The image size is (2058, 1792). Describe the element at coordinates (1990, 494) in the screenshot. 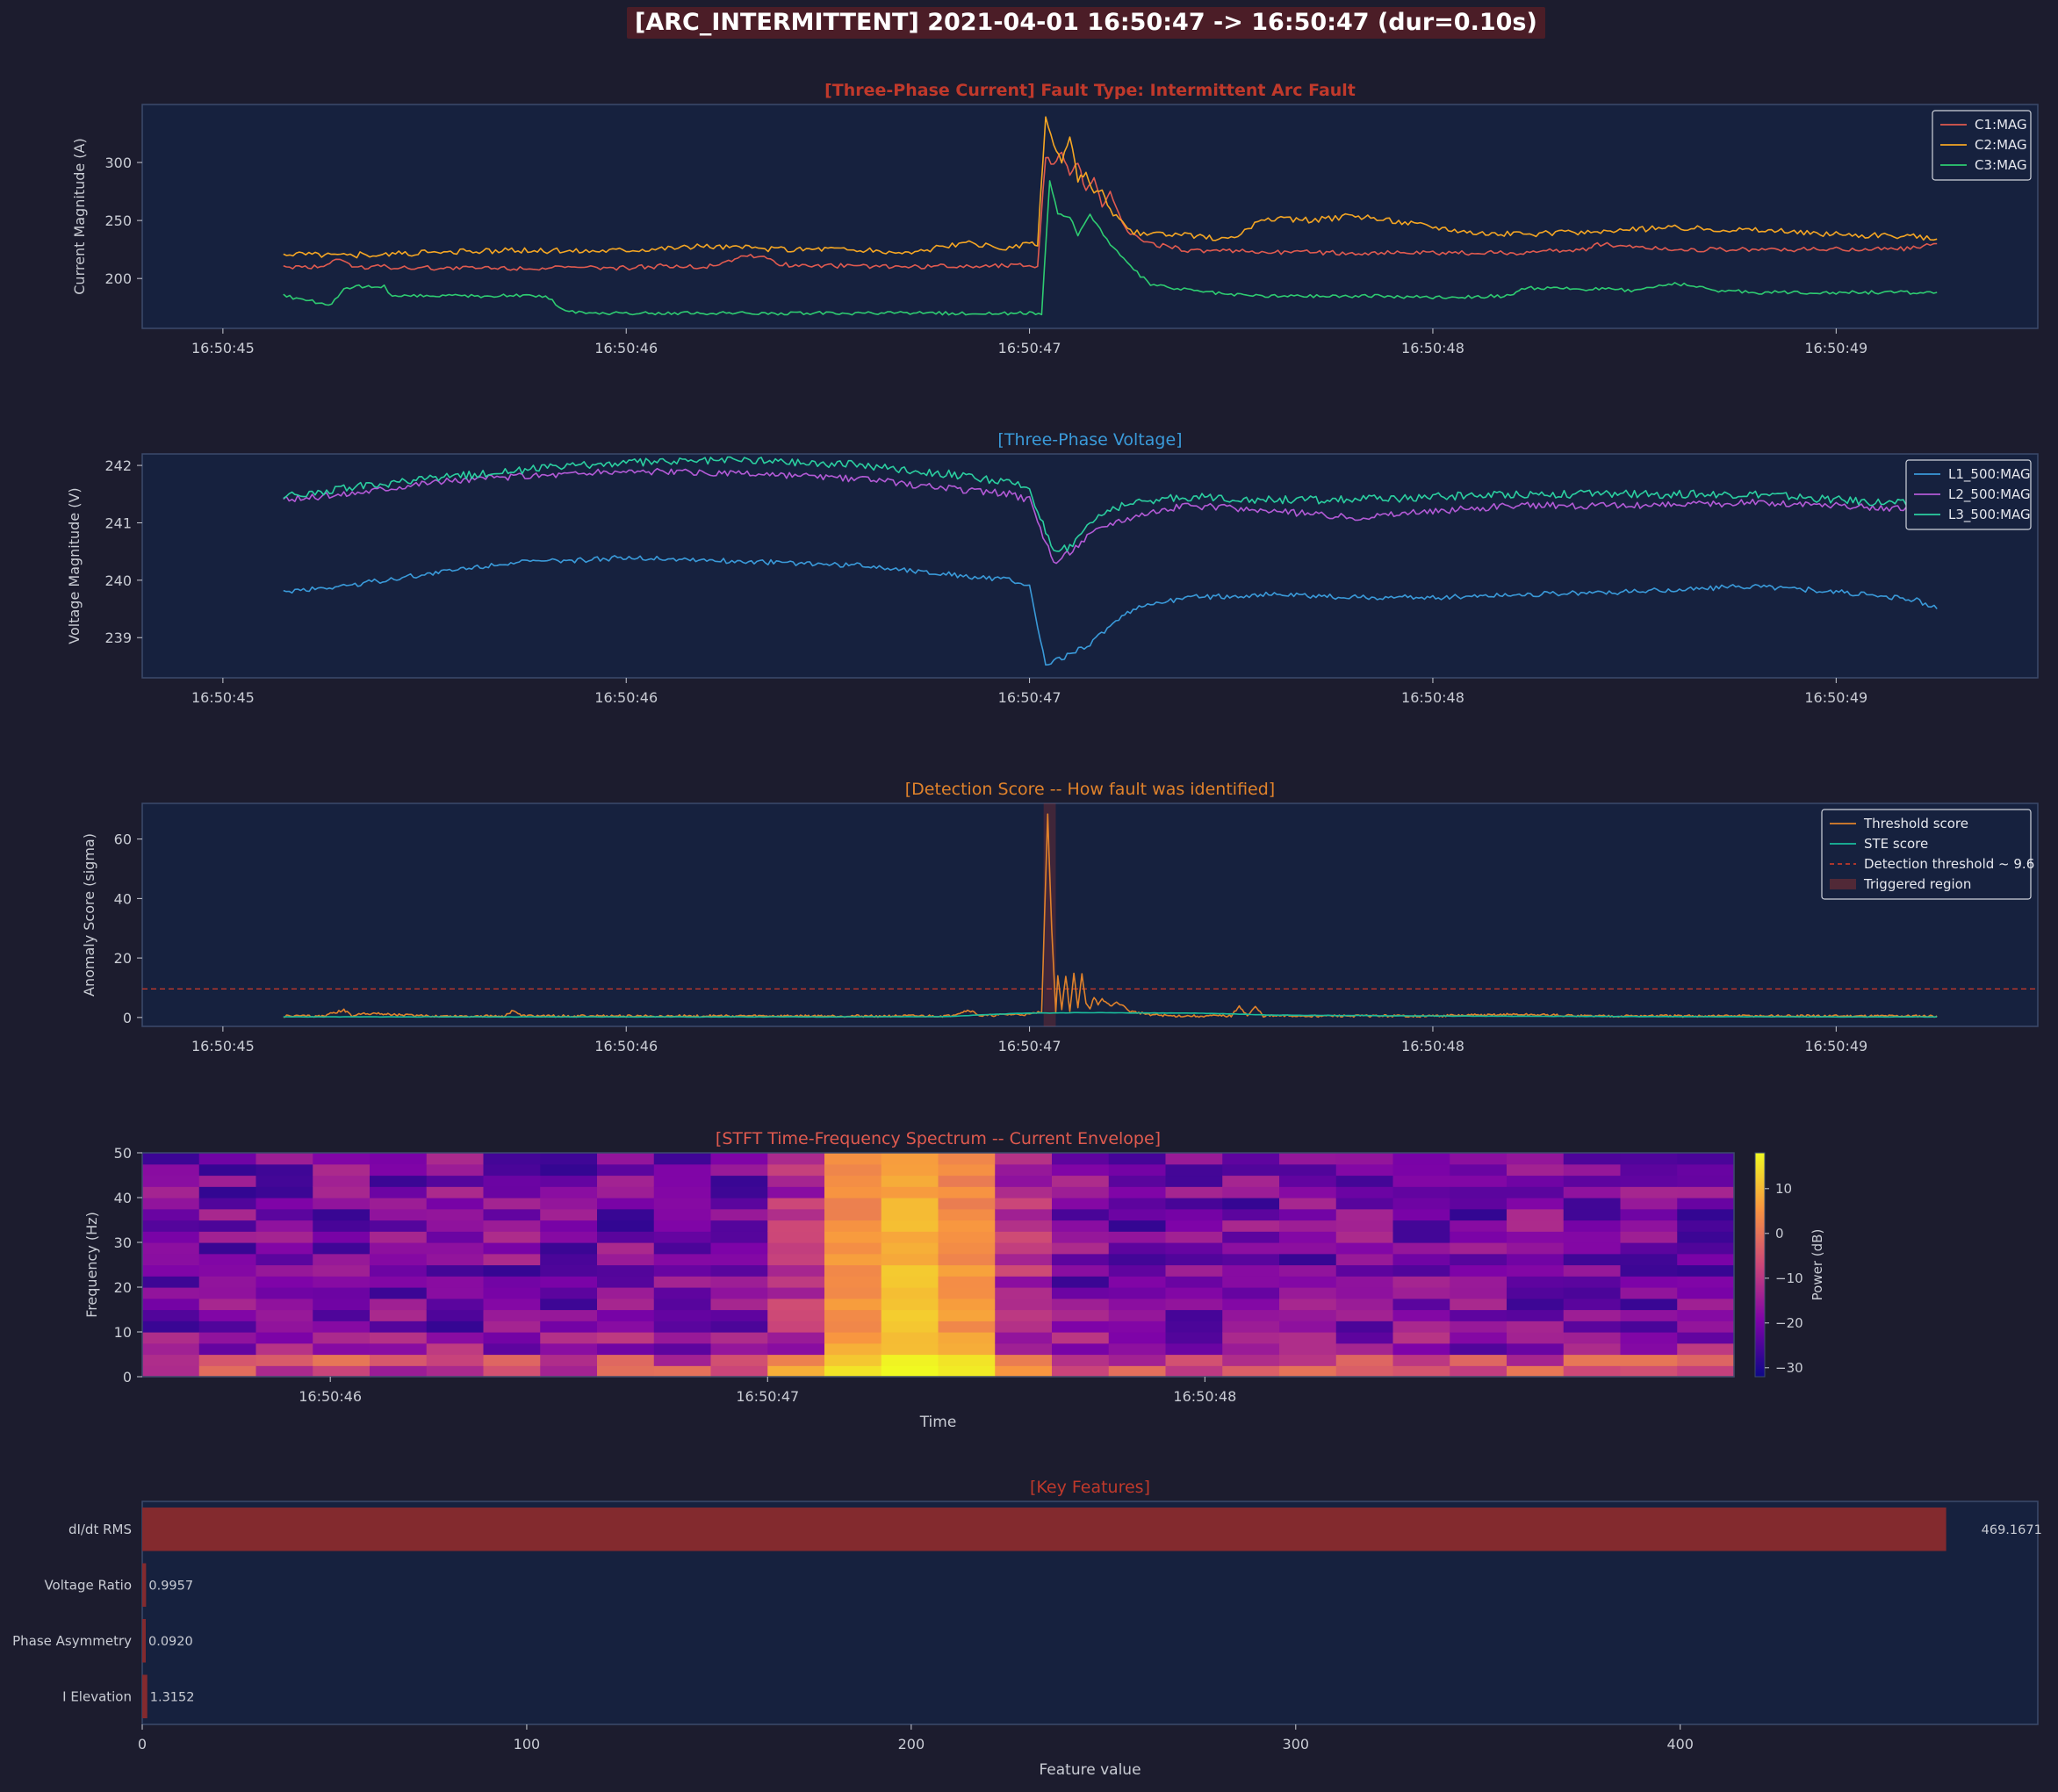

I see `voltage-legend-label: L2_500:MAG` at that location.